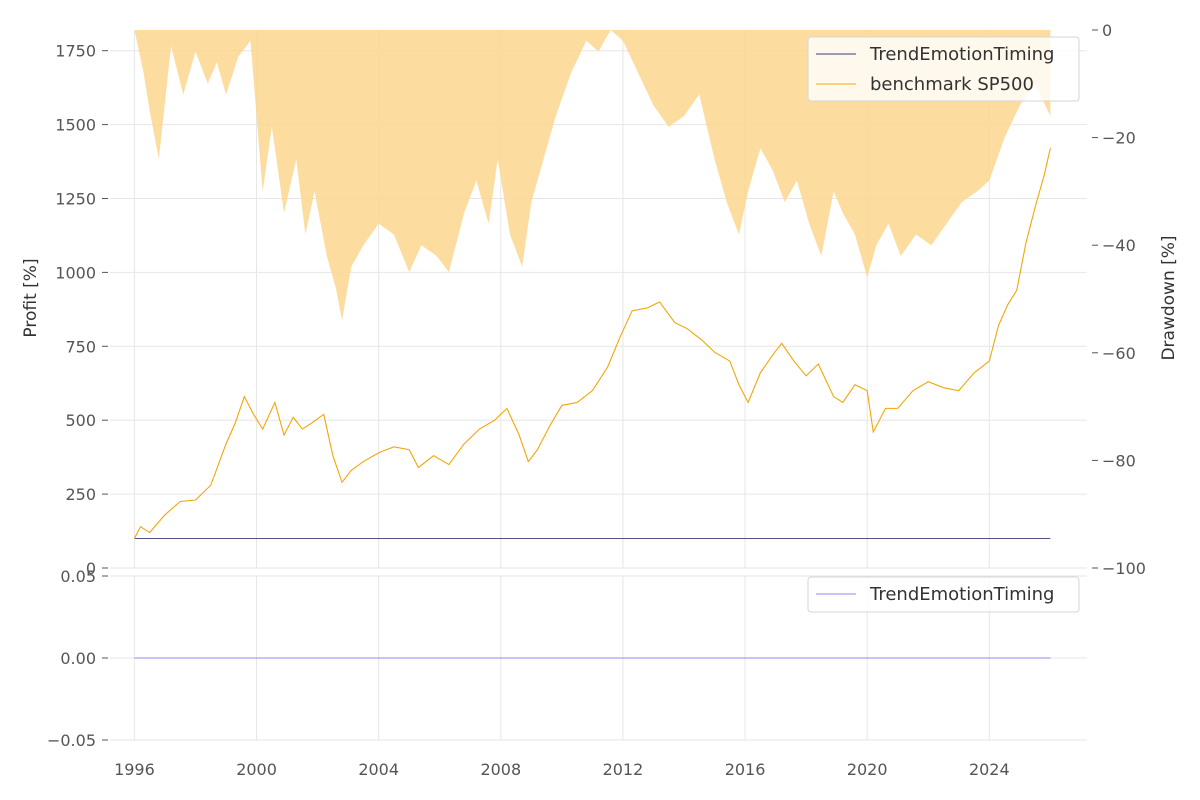 The width and height of the screenshot is (1200, 800). I want to click on y-axis-title-drawdown: Drawdown [%], so click(1169, 297).